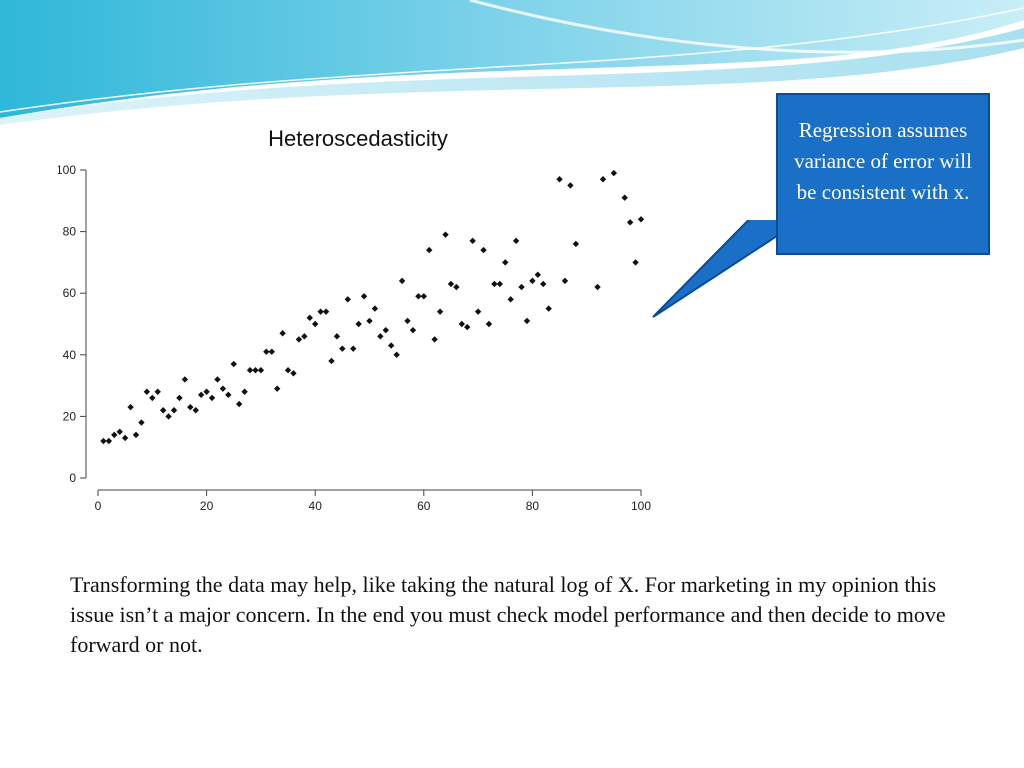 This screenshot has width=1024, height=768. I want to click on y-tick-label: 0, so click(72, 478).